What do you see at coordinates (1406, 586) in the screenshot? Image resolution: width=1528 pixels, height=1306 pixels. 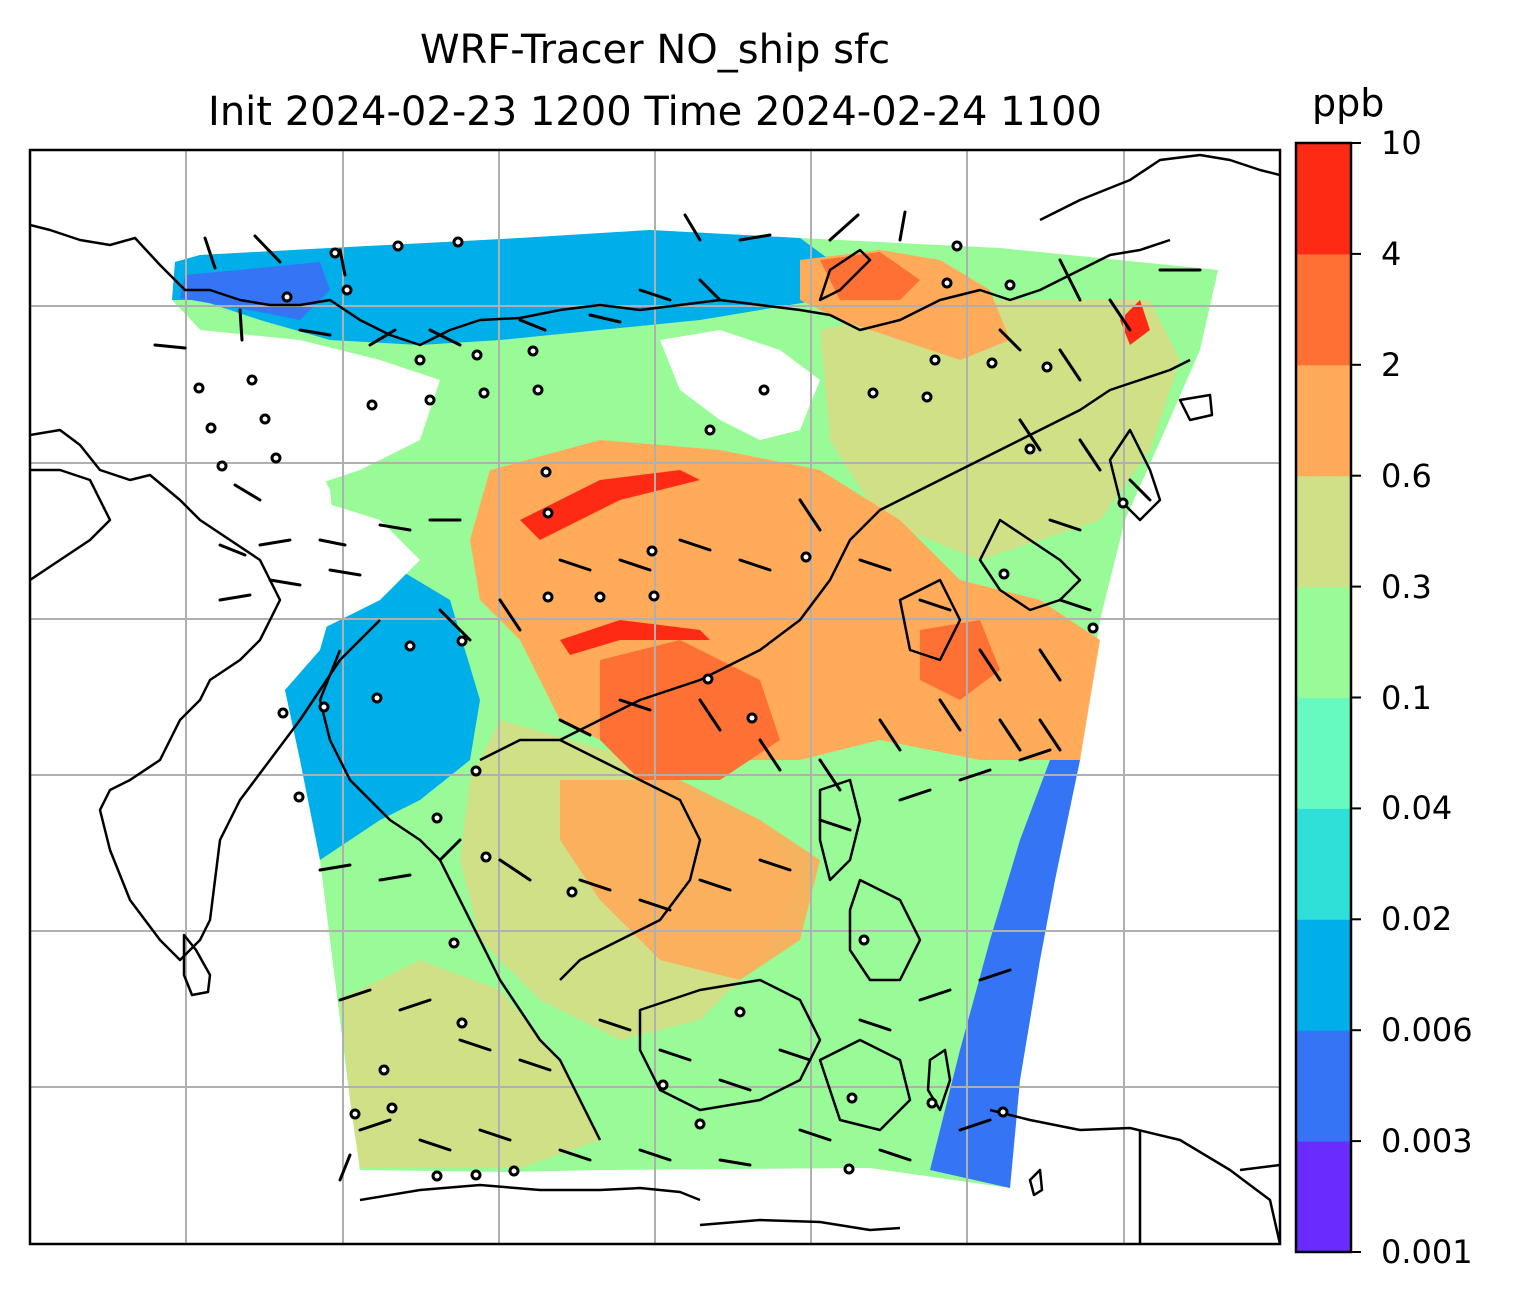 I see `colorbar-tick-label: 0.3` at bounding box center [1406, 586].